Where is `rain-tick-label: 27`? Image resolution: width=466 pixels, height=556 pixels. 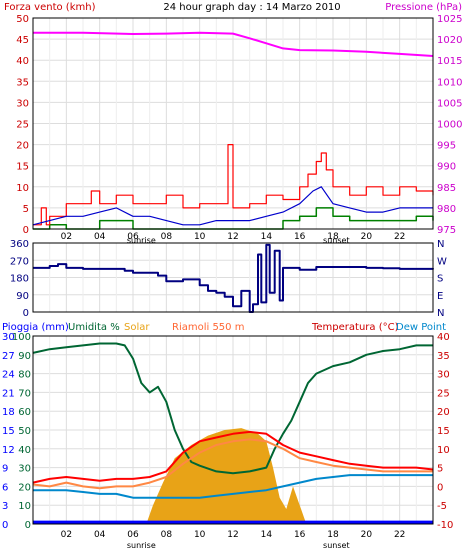
rain-tick-label: 27 is located at coordinates (8, 356).